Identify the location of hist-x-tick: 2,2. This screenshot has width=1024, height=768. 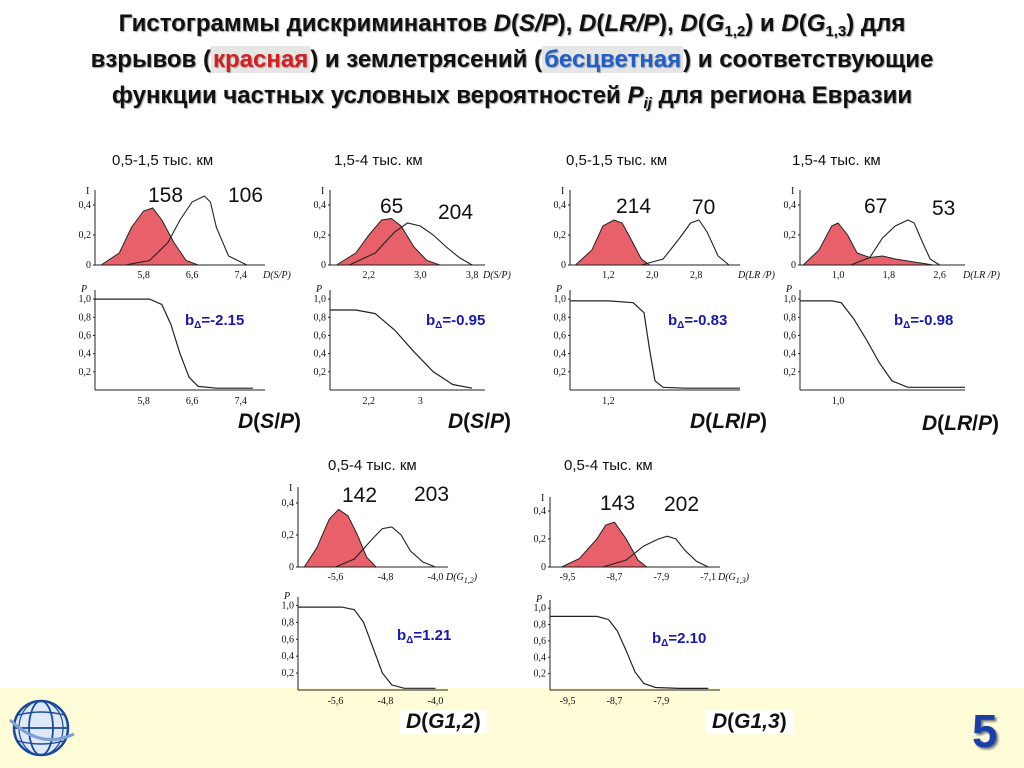
(369, 275).